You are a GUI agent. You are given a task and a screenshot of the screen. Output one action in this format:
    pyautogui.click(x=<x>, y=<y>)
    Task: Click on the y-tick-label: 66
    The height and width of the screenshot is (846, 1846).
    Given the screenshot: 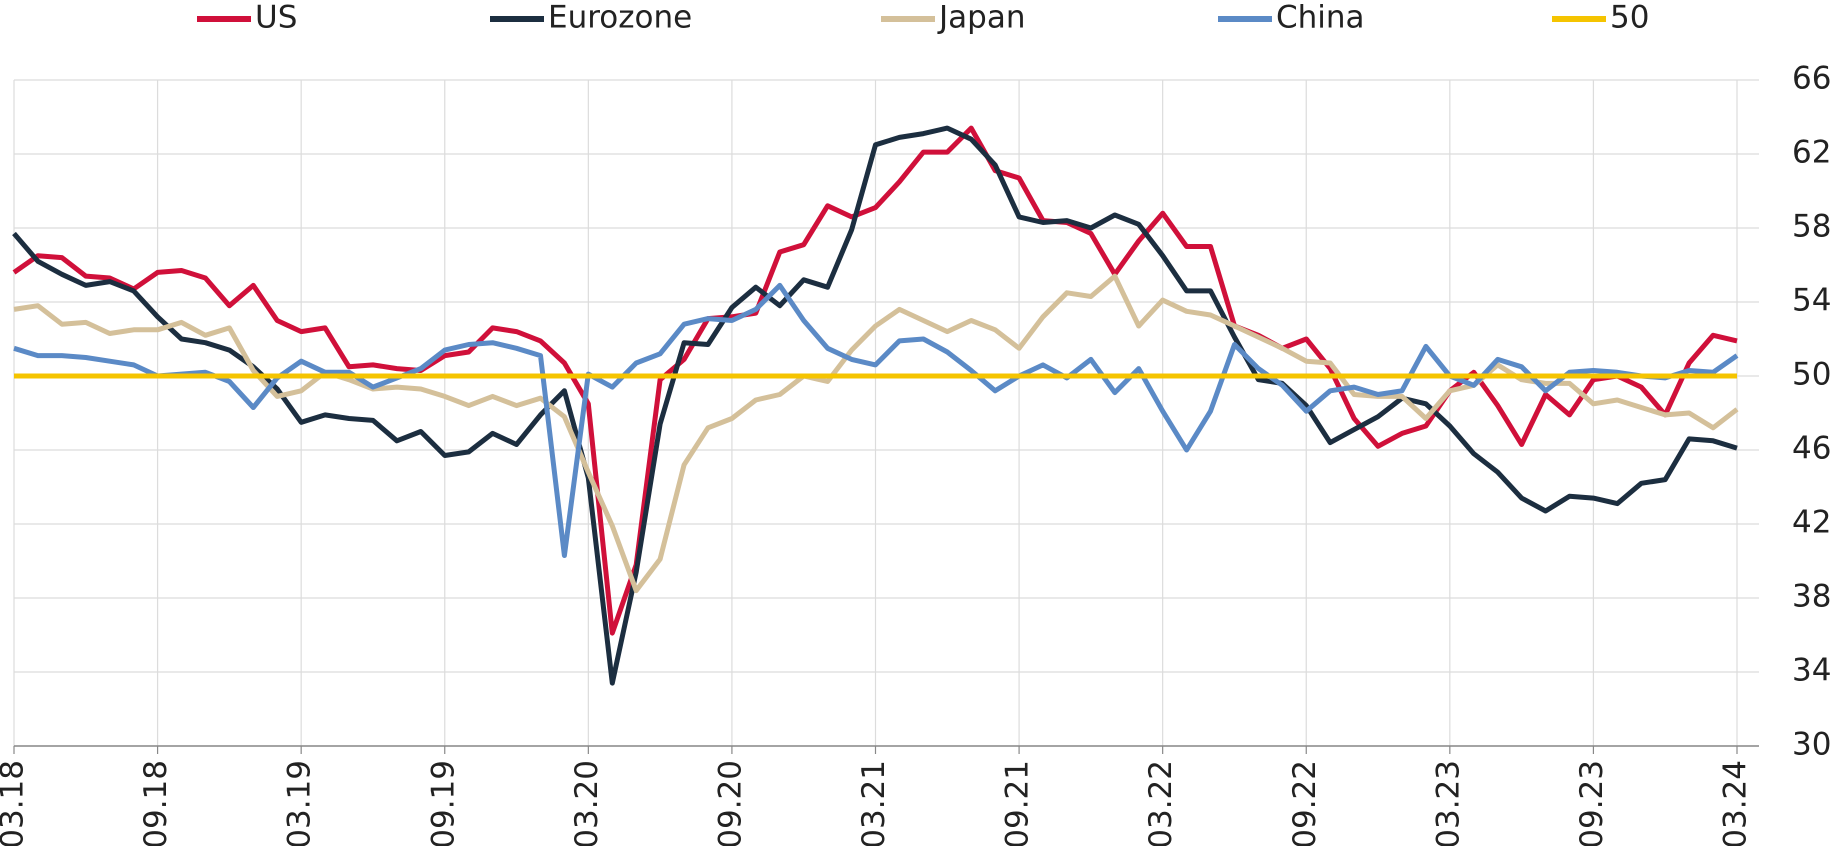 What is the action you would take?
    pyautogui.click(x=1811, y=79)
    